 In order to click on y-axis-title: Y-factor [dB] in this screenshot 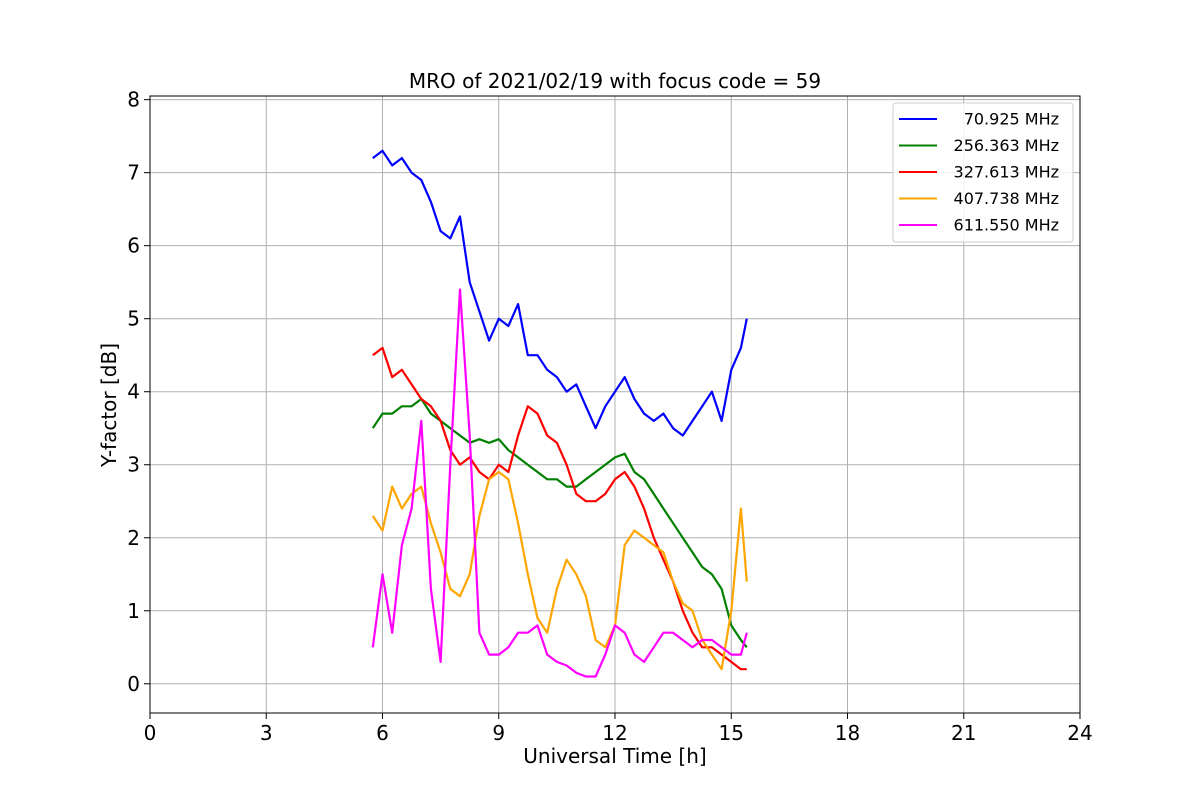, I will do `click(109, 405)`.